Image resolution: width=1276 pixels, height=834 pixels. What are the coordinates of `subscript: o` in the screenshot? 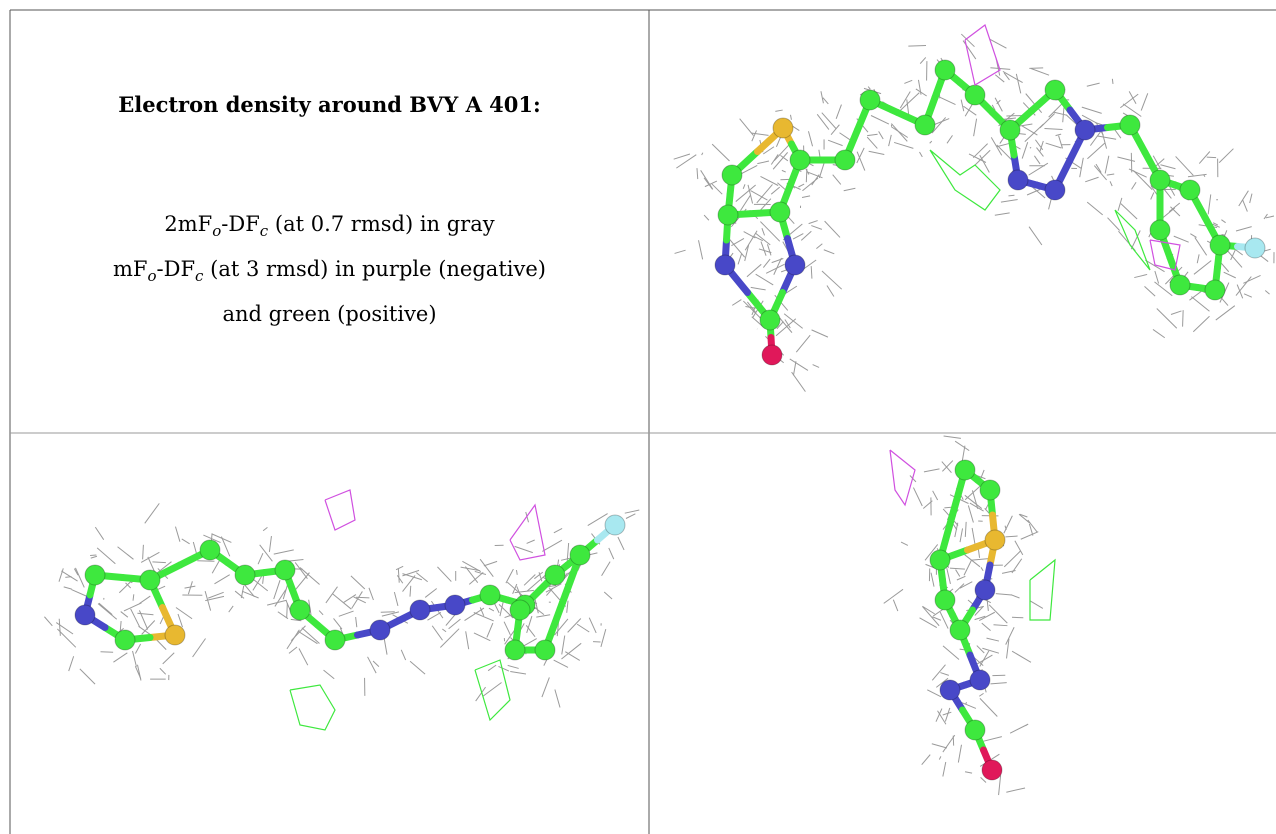 It's located at (217, 231).